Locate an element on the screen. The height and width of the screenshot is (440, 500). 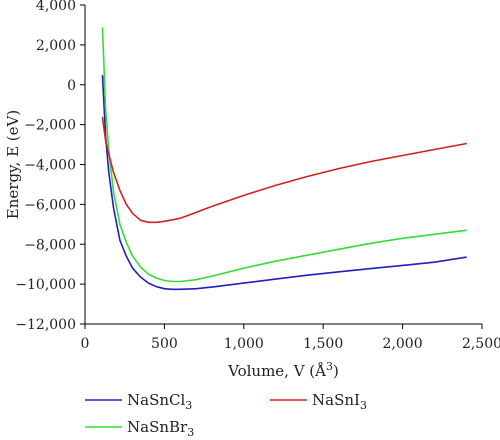
y-tick-label: −8,000 is located at coordinates (50, 245).